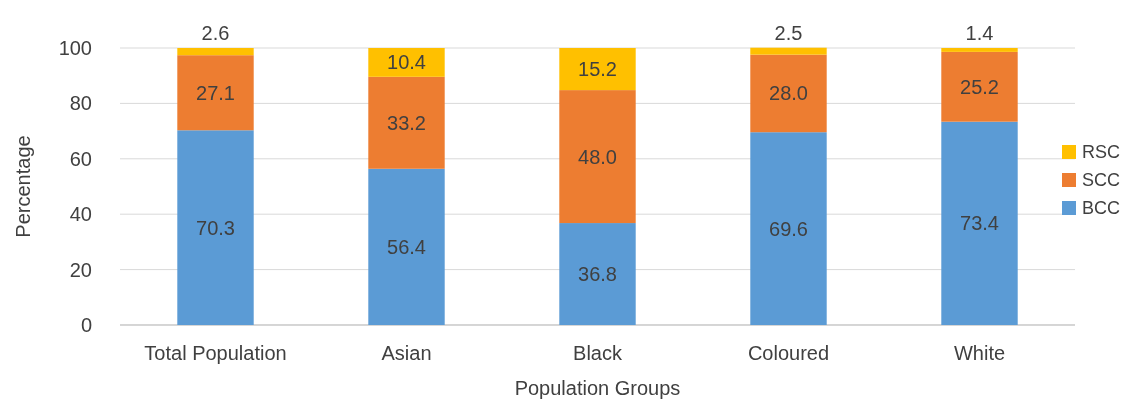  I want to click on legend-label: BCC, so click(1101, 208).